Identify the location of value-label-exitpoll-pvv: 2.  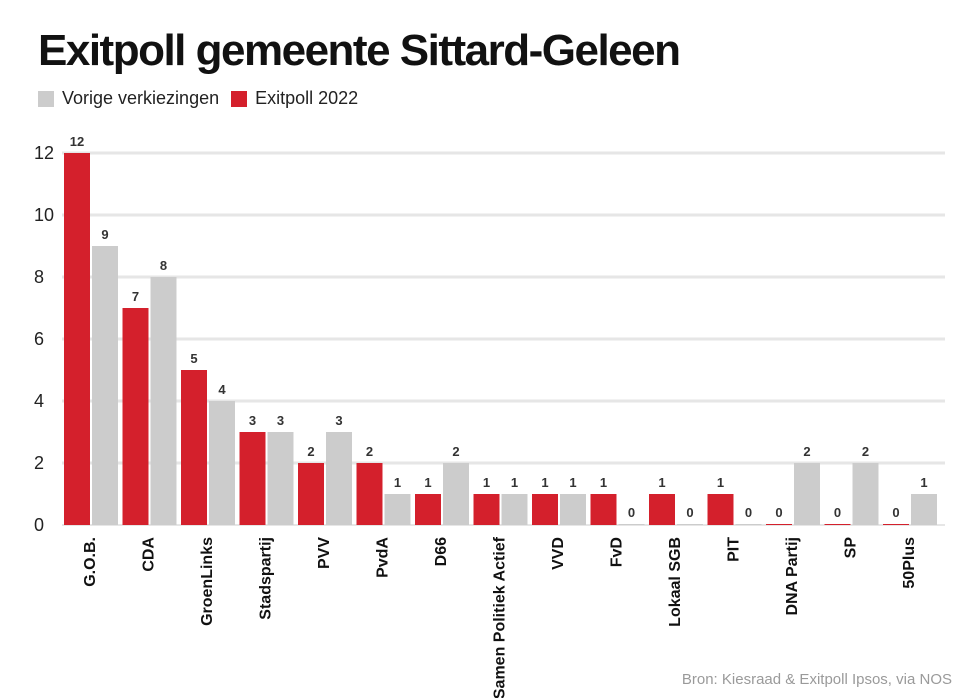
(310, 451).